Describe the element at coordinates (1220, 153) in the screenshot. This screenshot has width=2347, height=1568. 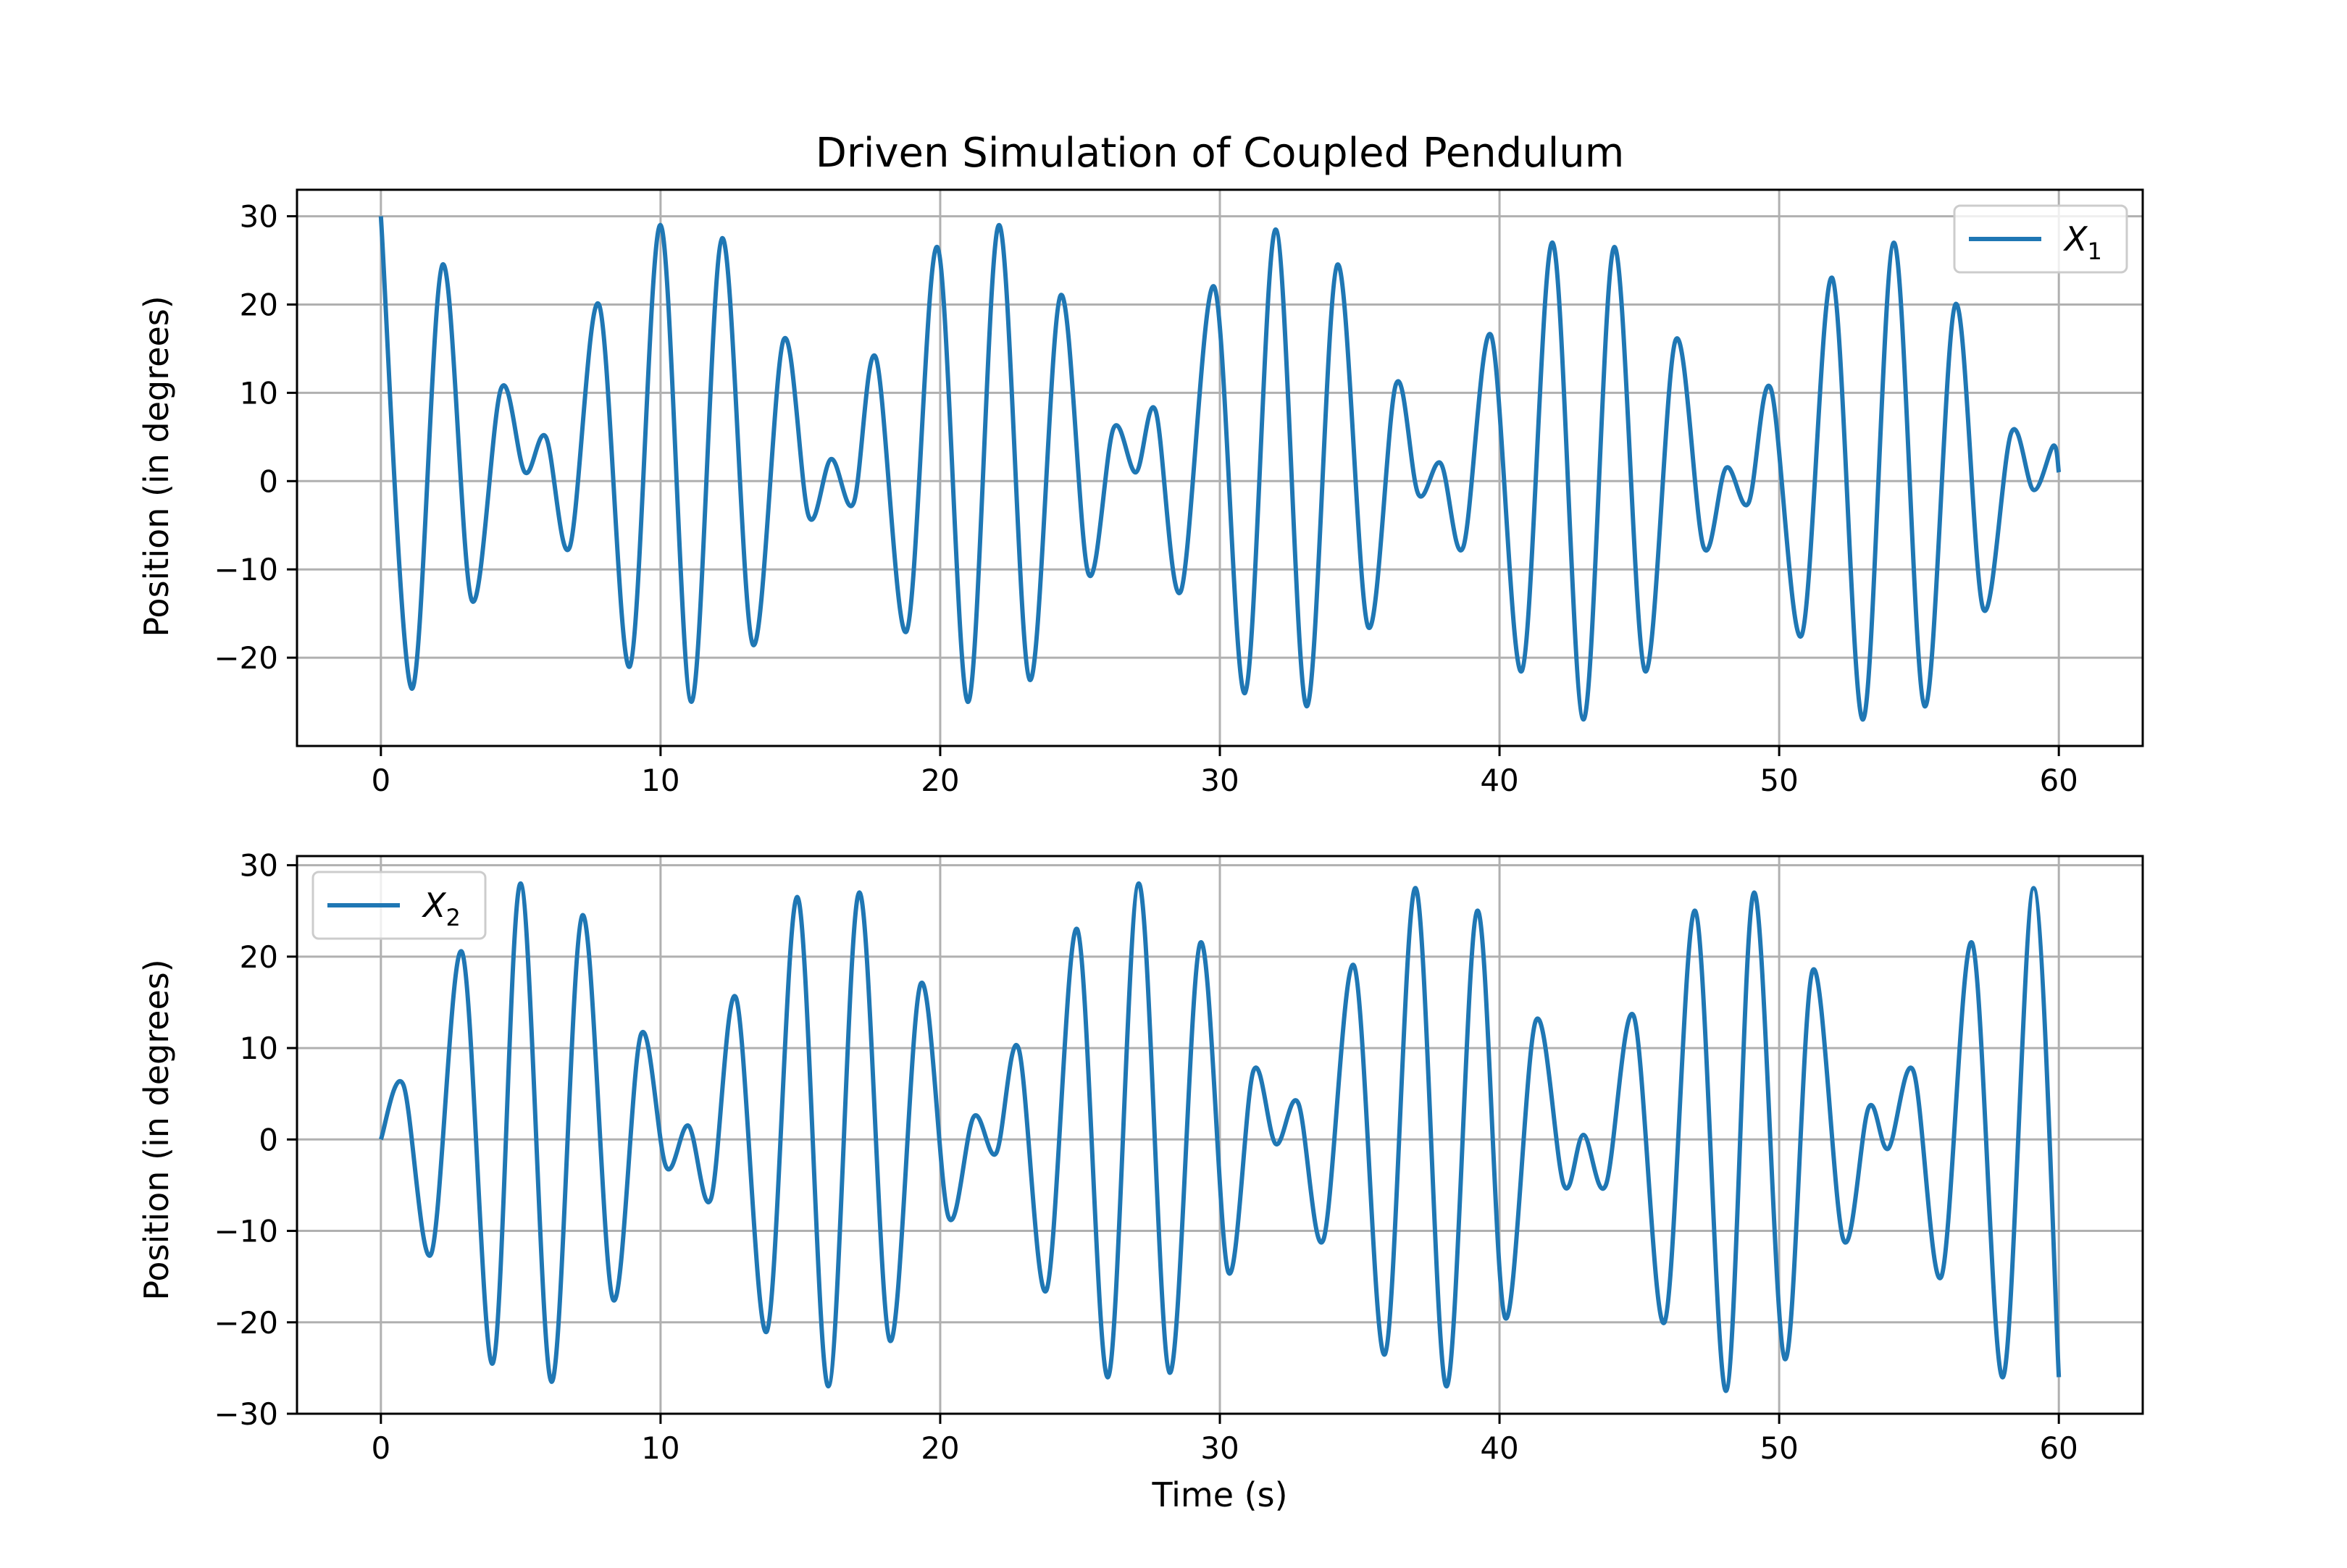
I see `chart-title: Driven Simulation of Coupled Pendulum` at that location.